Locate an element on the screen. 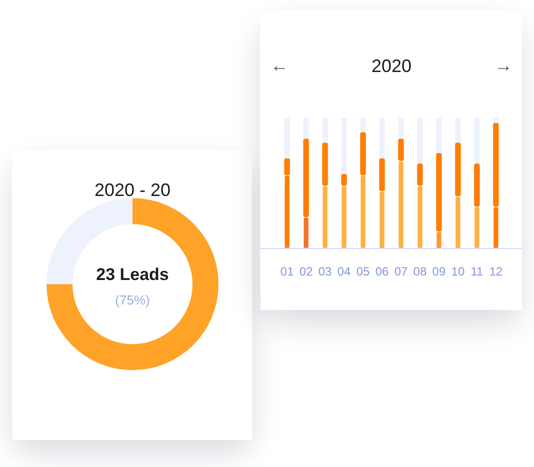  chart-title: 2020 is located at coordinates (391, 66).